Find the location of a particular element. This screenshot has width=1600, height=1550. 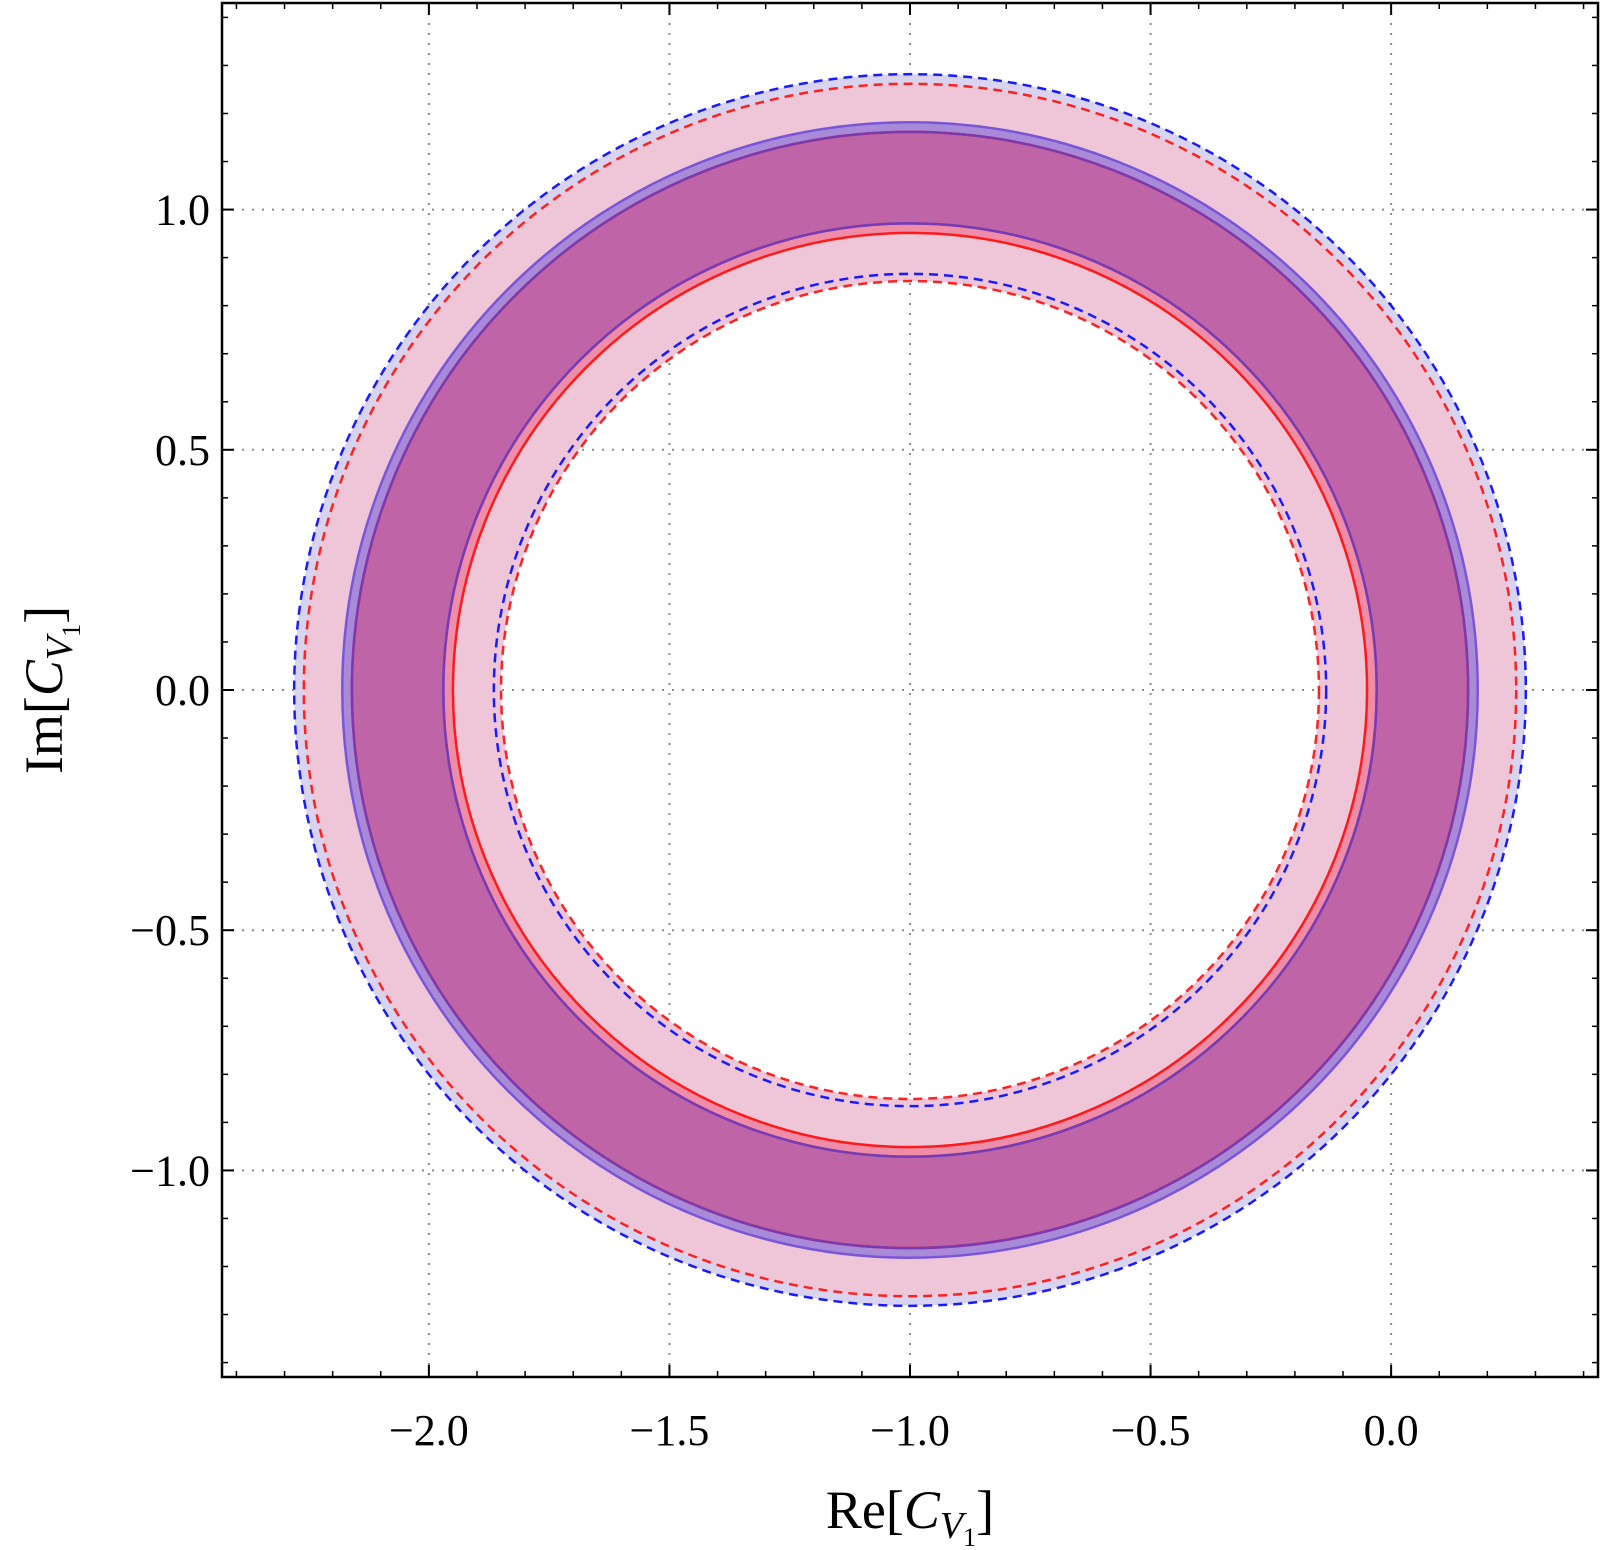

y-tick-label: 1.0 is located at coordinates (182, 210).